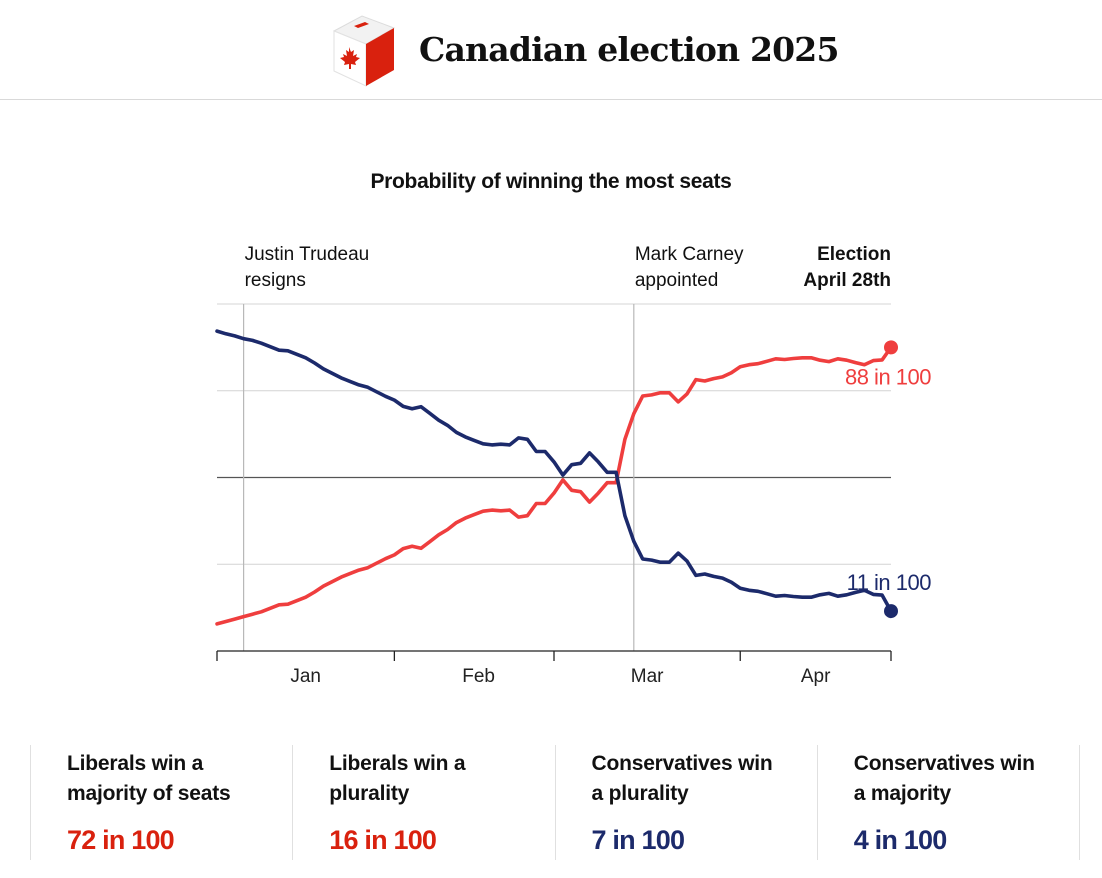 Image resolution: width=1102 pixels, height=878 pixels. What do you see at coordinates (638, 840) in the screenshot?
I see `outcome-value: 7 in 100` at bounding box center [638, 840].